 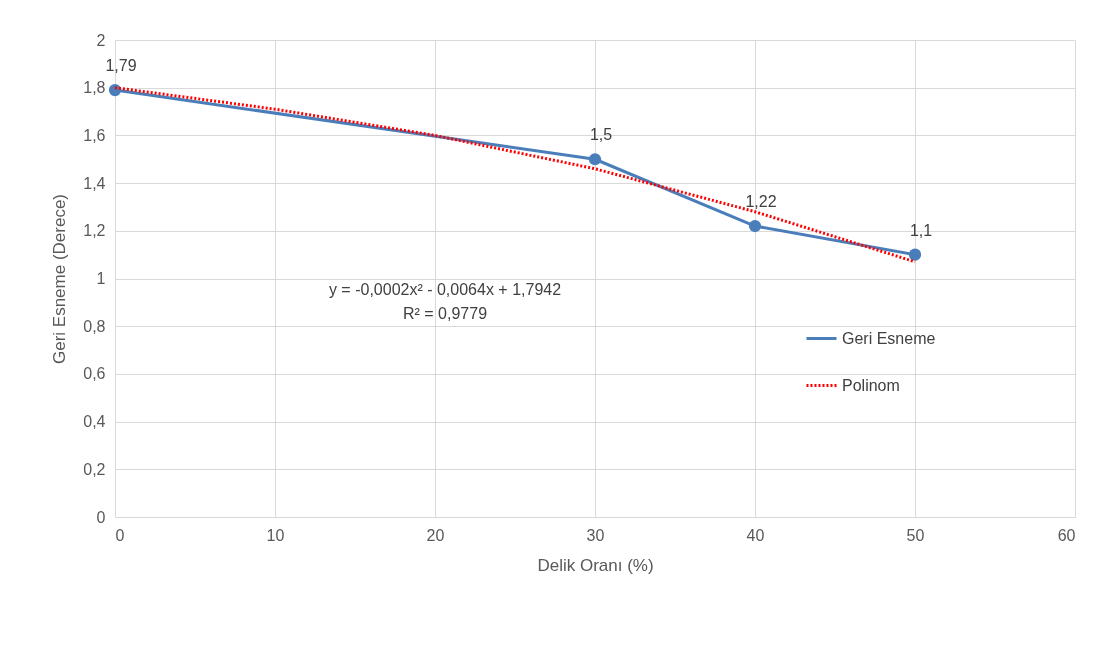 I want to click on y-tick-label: 0,8, so click(x=94, y=326).